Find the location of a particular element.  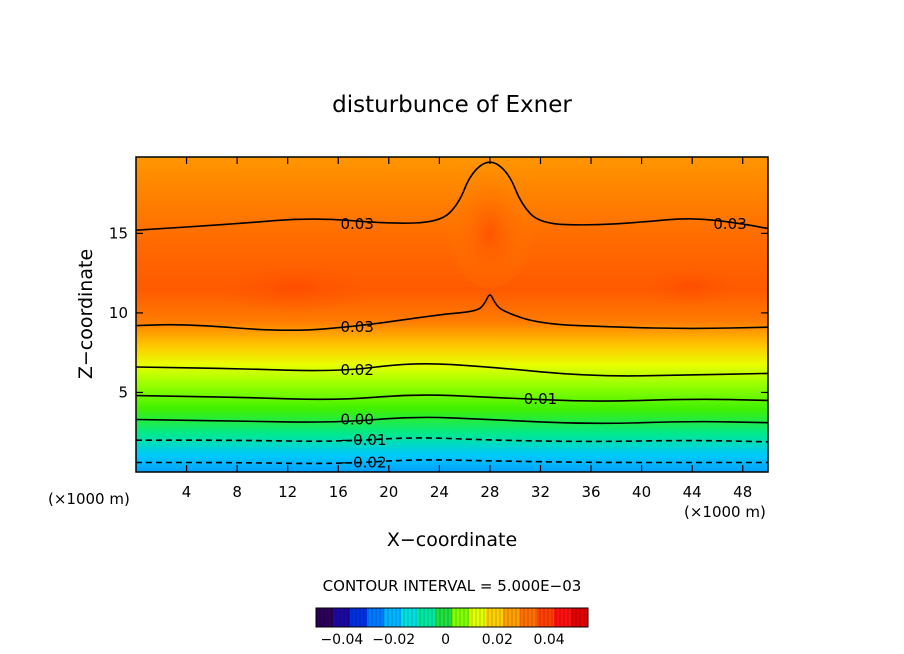

y-tick-label: 15 is located at coordinates (118, 233).